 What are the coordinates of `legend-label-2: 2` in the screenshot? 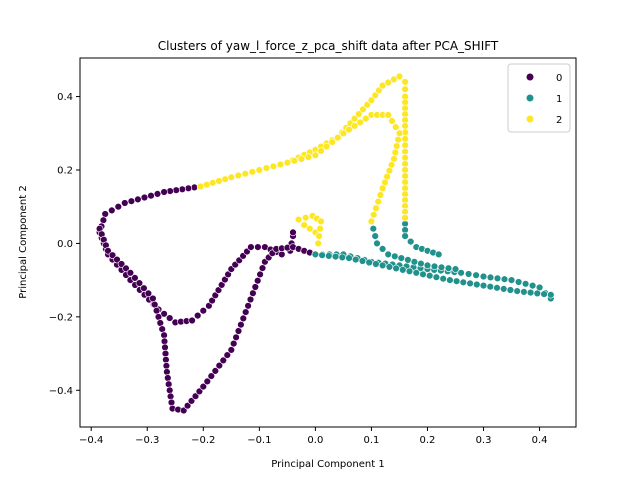 It's located at (559, 120).